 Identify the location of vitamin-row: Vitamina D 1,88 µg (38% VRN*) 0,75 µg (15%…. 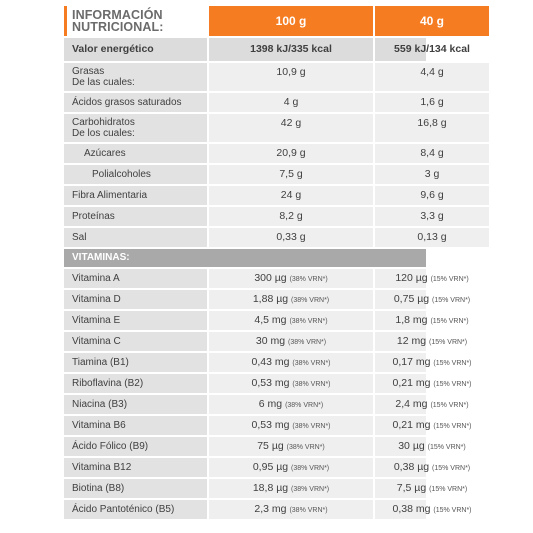
(267, 299).